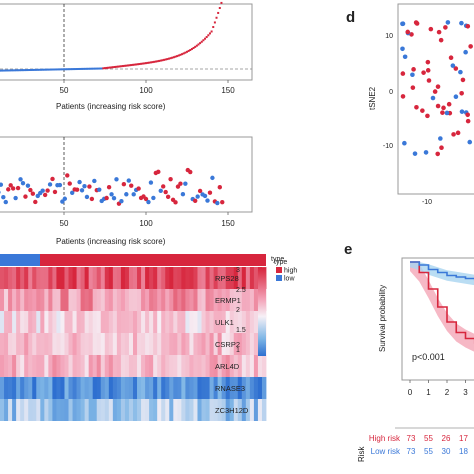  Describe the element at coordinates (238, 350) in the screenshot. I see `colorbar-tick-label: 1` at that location.